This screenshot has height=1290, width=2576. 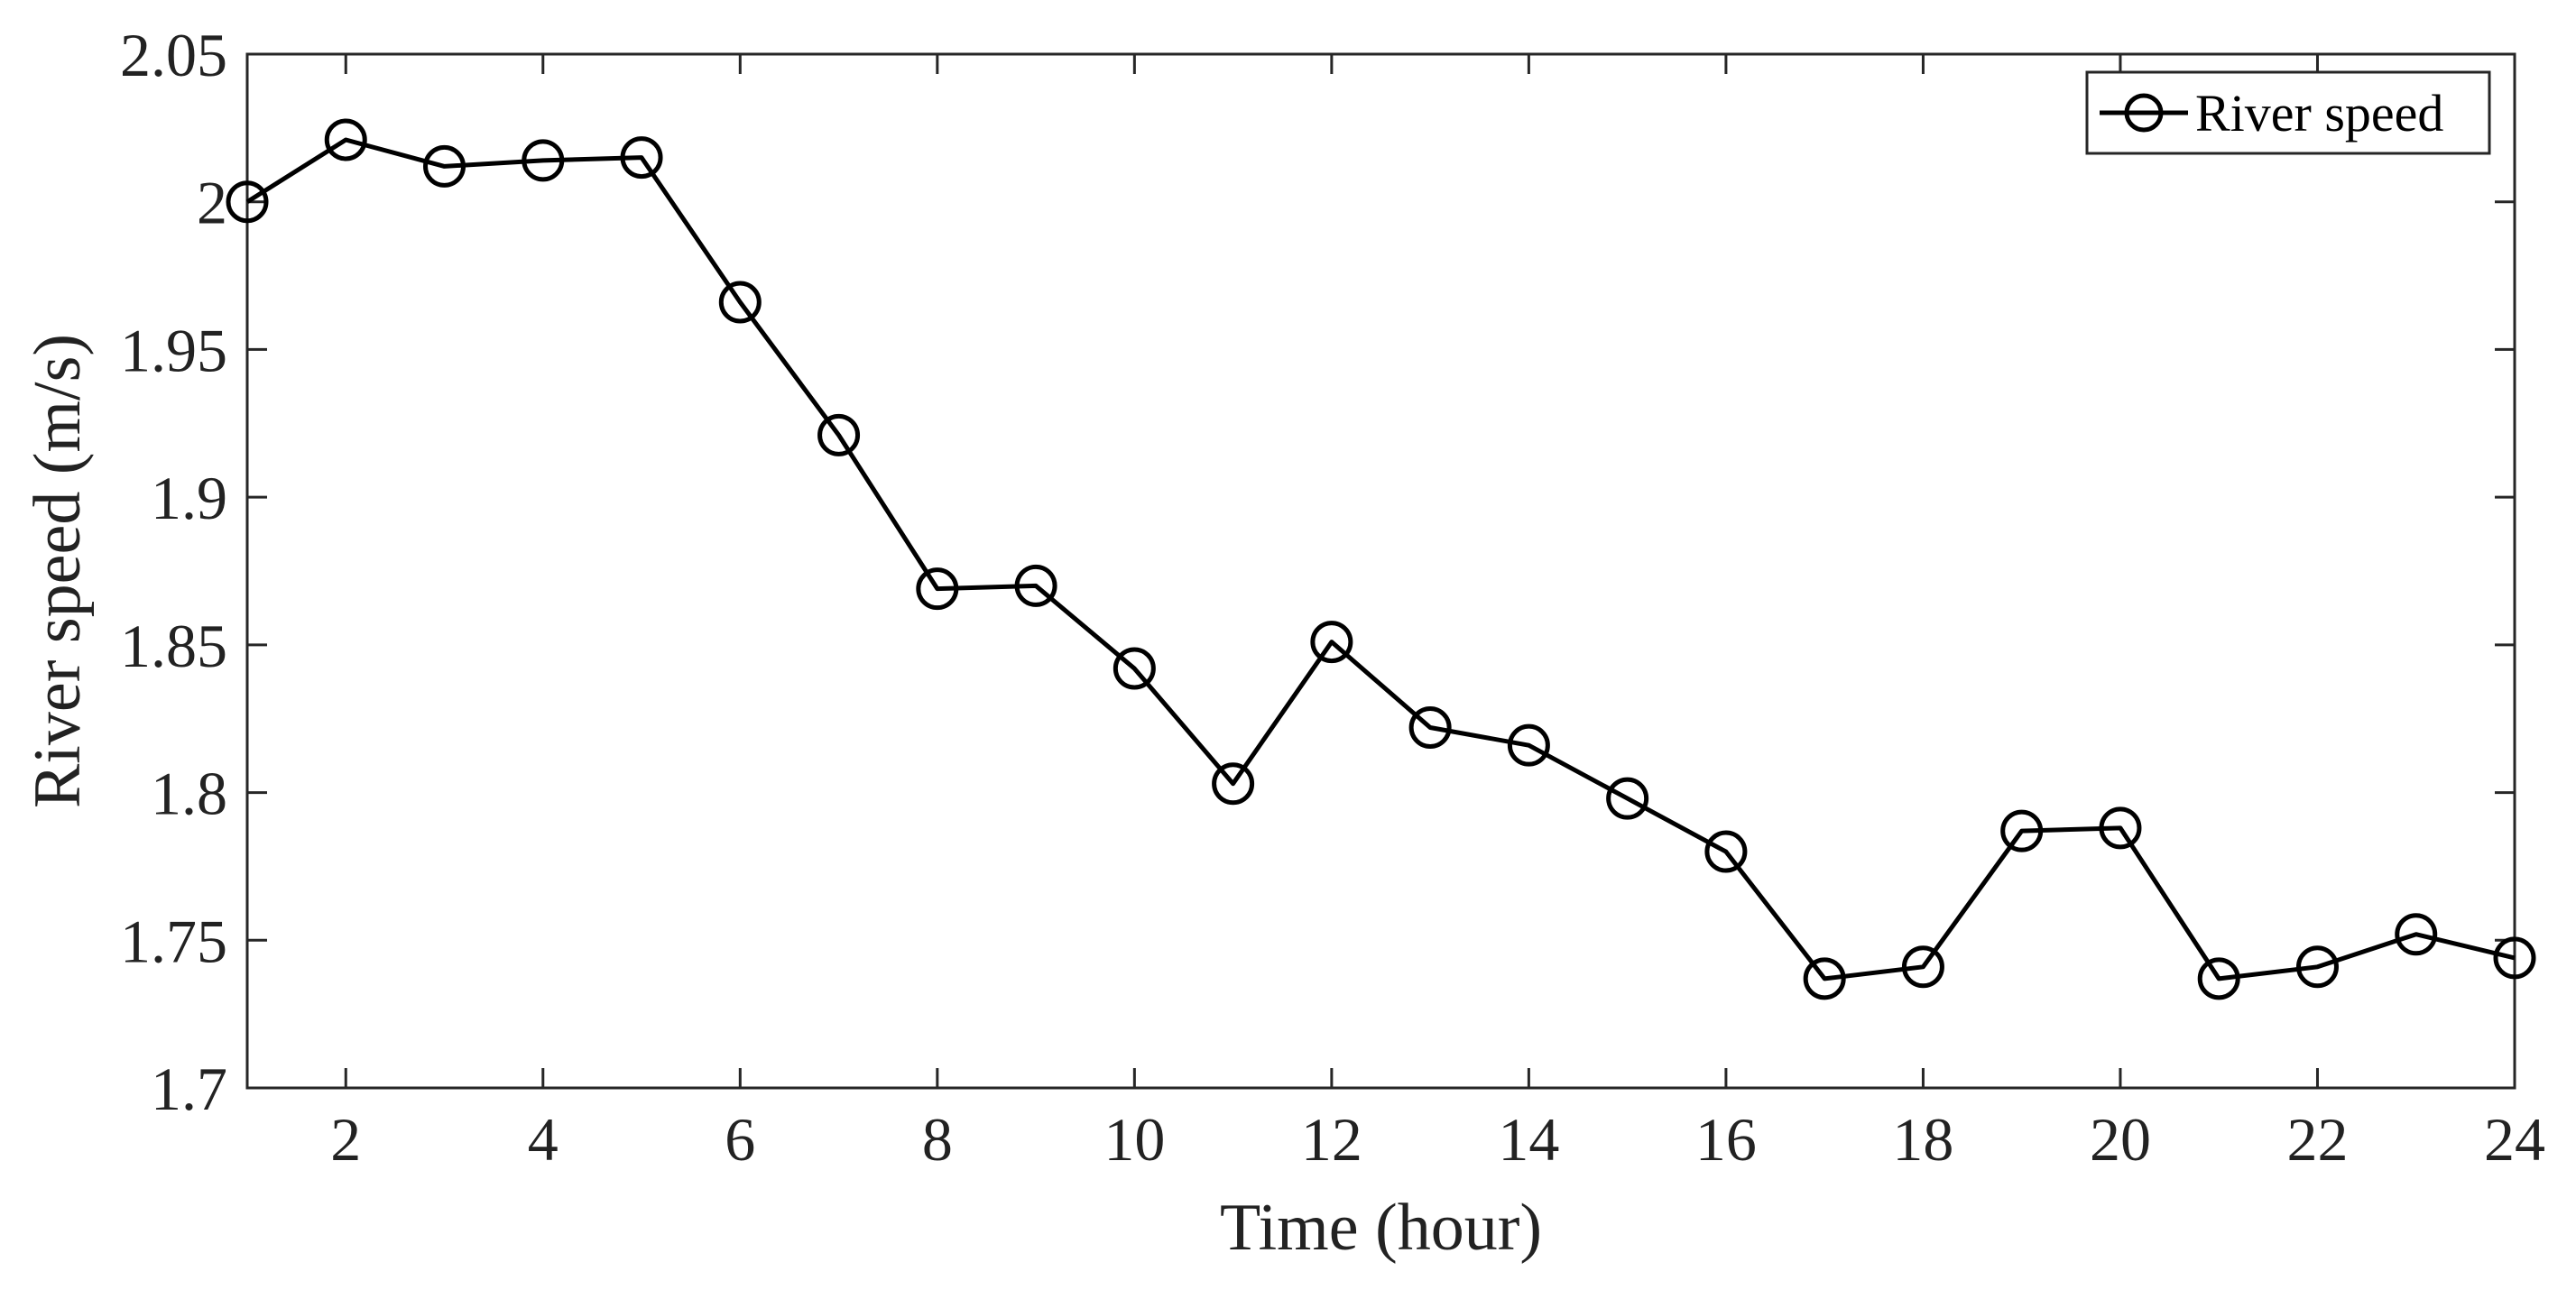 I want to click on legend: River speed, so click(x=2288, y=112).